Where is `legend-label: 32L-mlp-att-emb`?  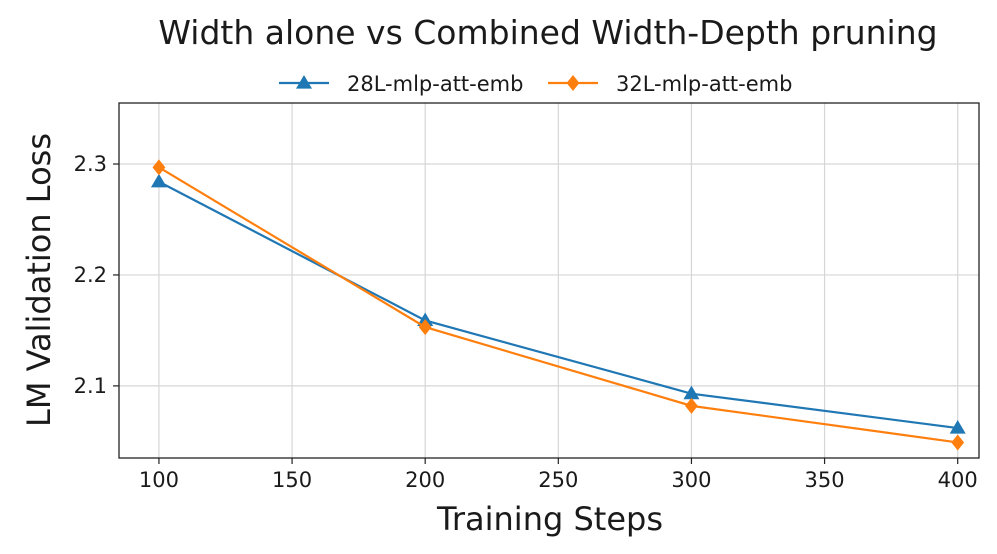
legend-label: 32L-mlp-att-emb is located at coordinates (704, 84).